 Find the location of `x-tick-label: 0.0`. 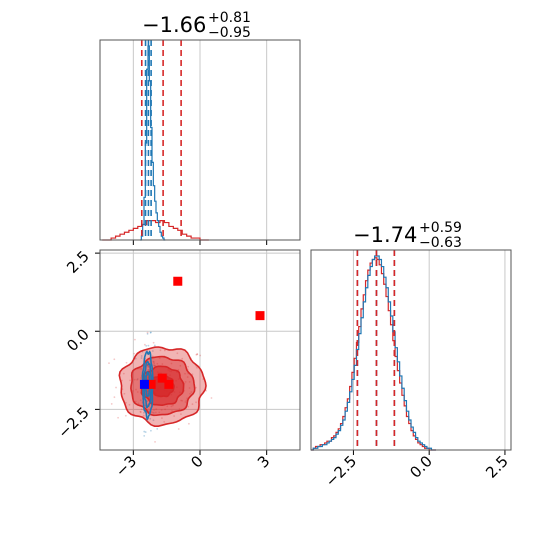

x-tick-label: 0.0 is located at coordinates (421, 467).